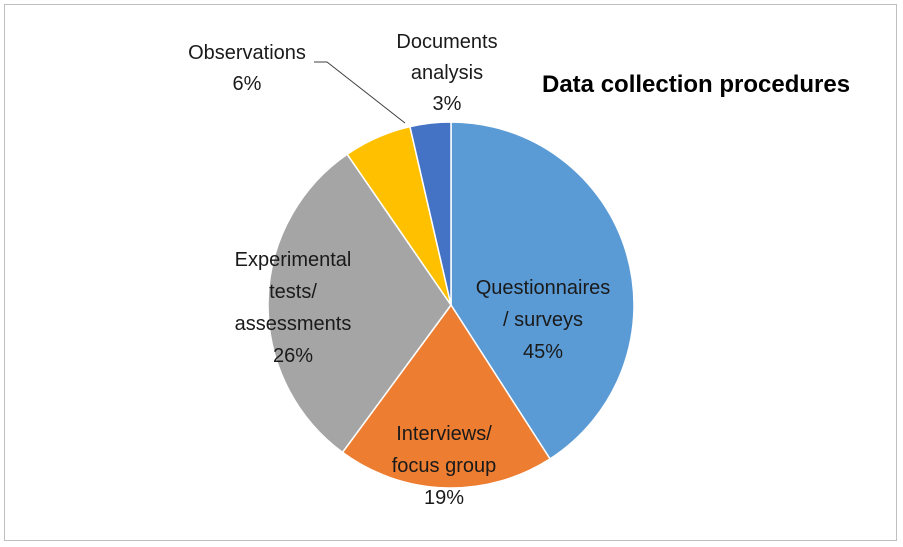  I want to click on slice-label-line: analysis, so click(447, 73).